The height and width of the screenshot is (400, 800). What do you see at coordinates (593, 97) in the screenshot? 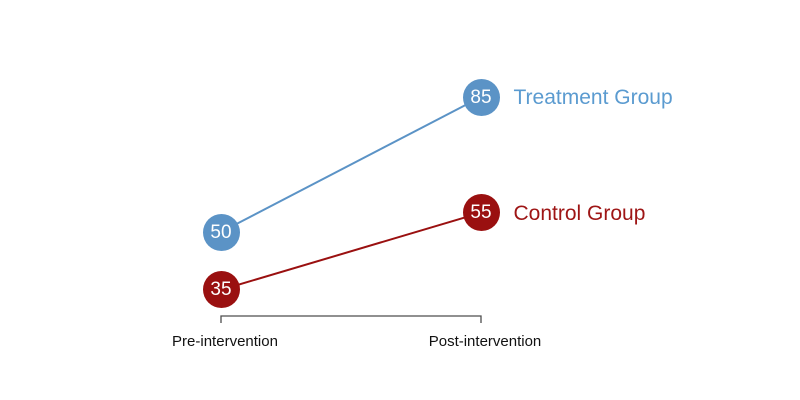
I see `series-label-treatment-group: Treatment Group` at bounding box center [593, 97].